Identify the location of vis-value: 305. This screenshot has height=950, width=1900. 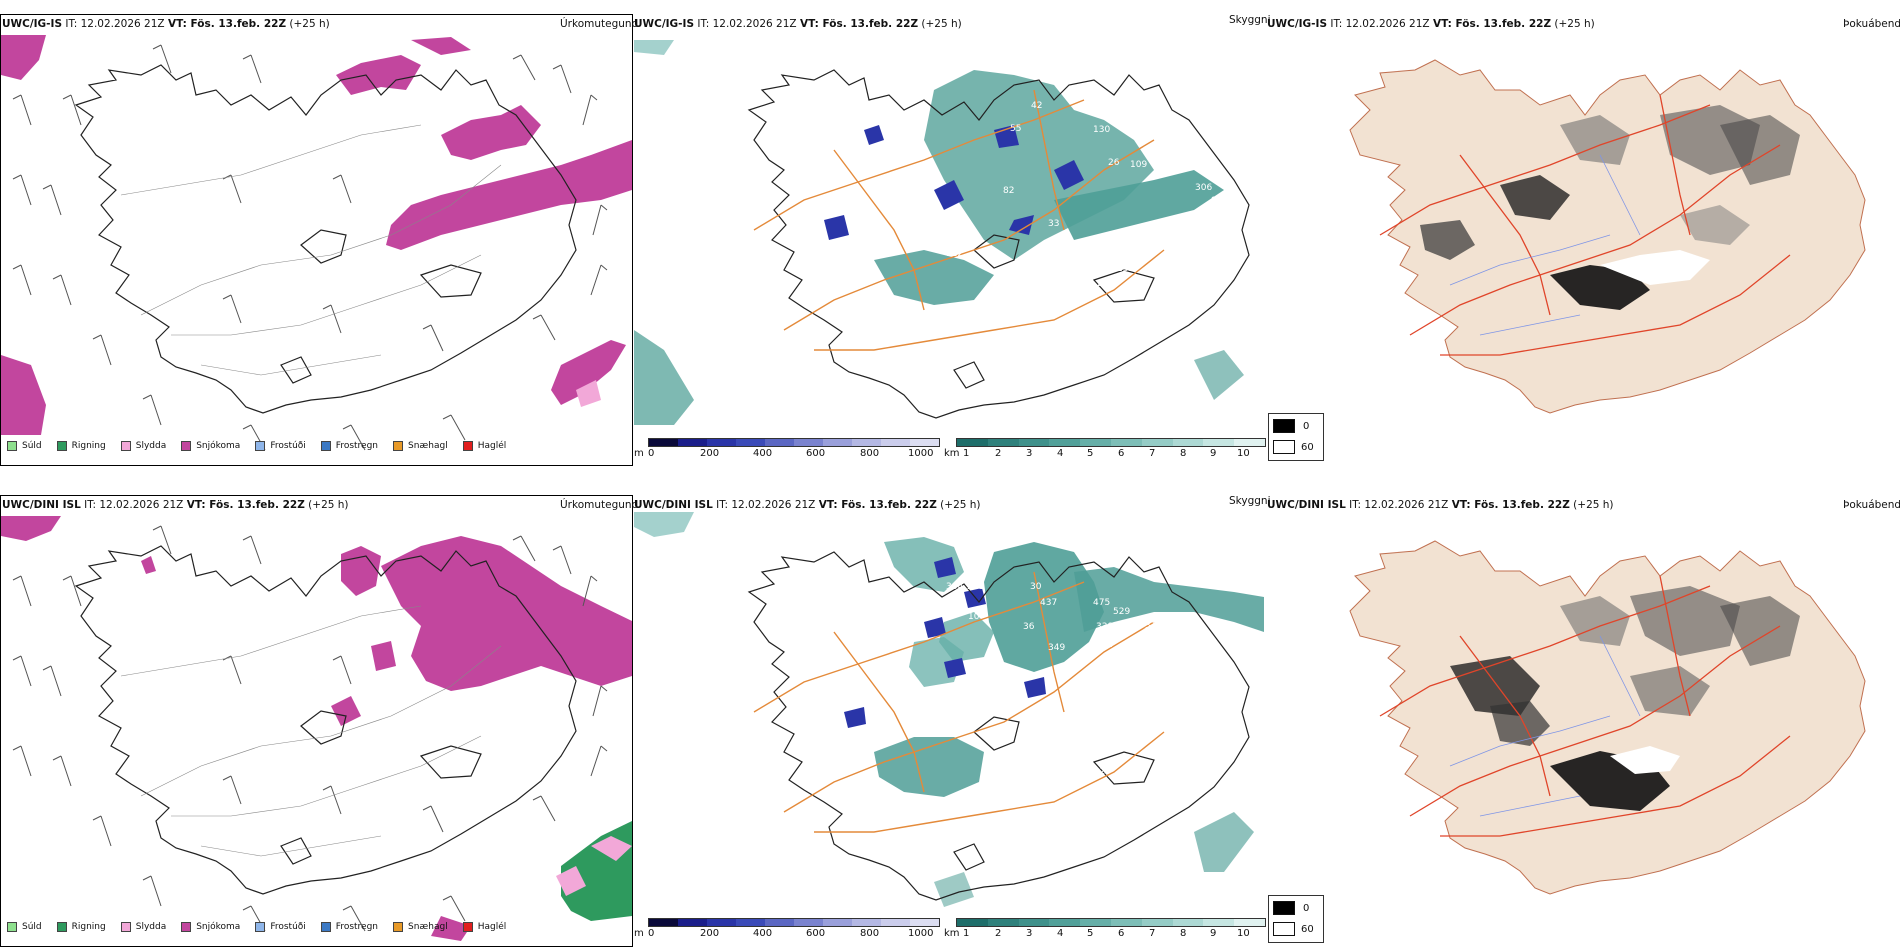
(1054, 764).